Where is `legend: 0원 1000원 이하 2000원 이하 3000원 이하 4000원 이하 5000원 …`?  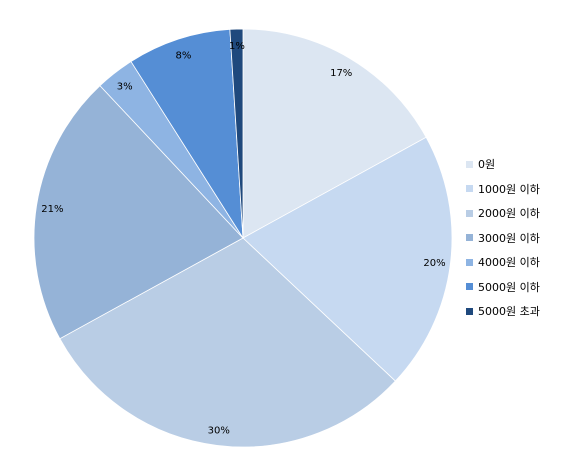 legend: 0원 1000원 이하 2000원 이하 3000원 이하 4000원 이하 5000원 … is located at coordinates (503, 238).